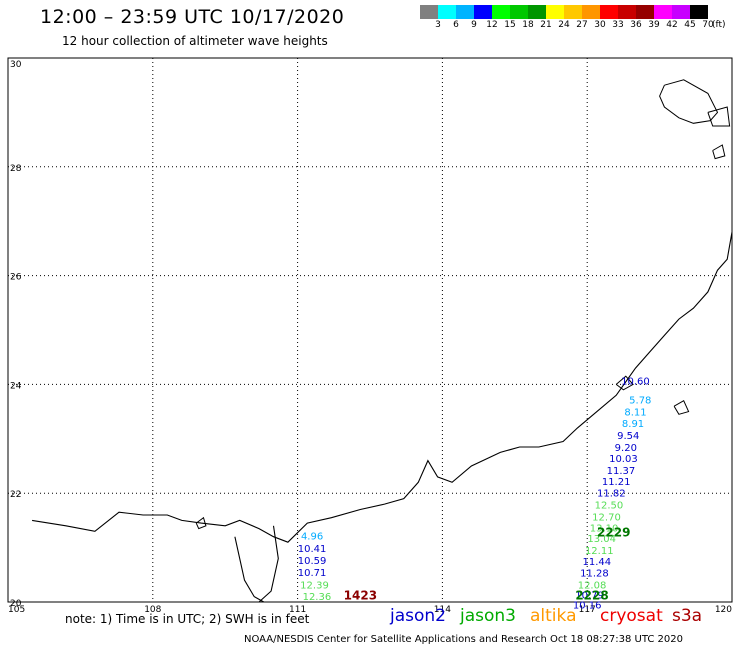 This screenshot has width=740, height=650. I want to click on colorbar-tick-label: 6, so click(456, 25).